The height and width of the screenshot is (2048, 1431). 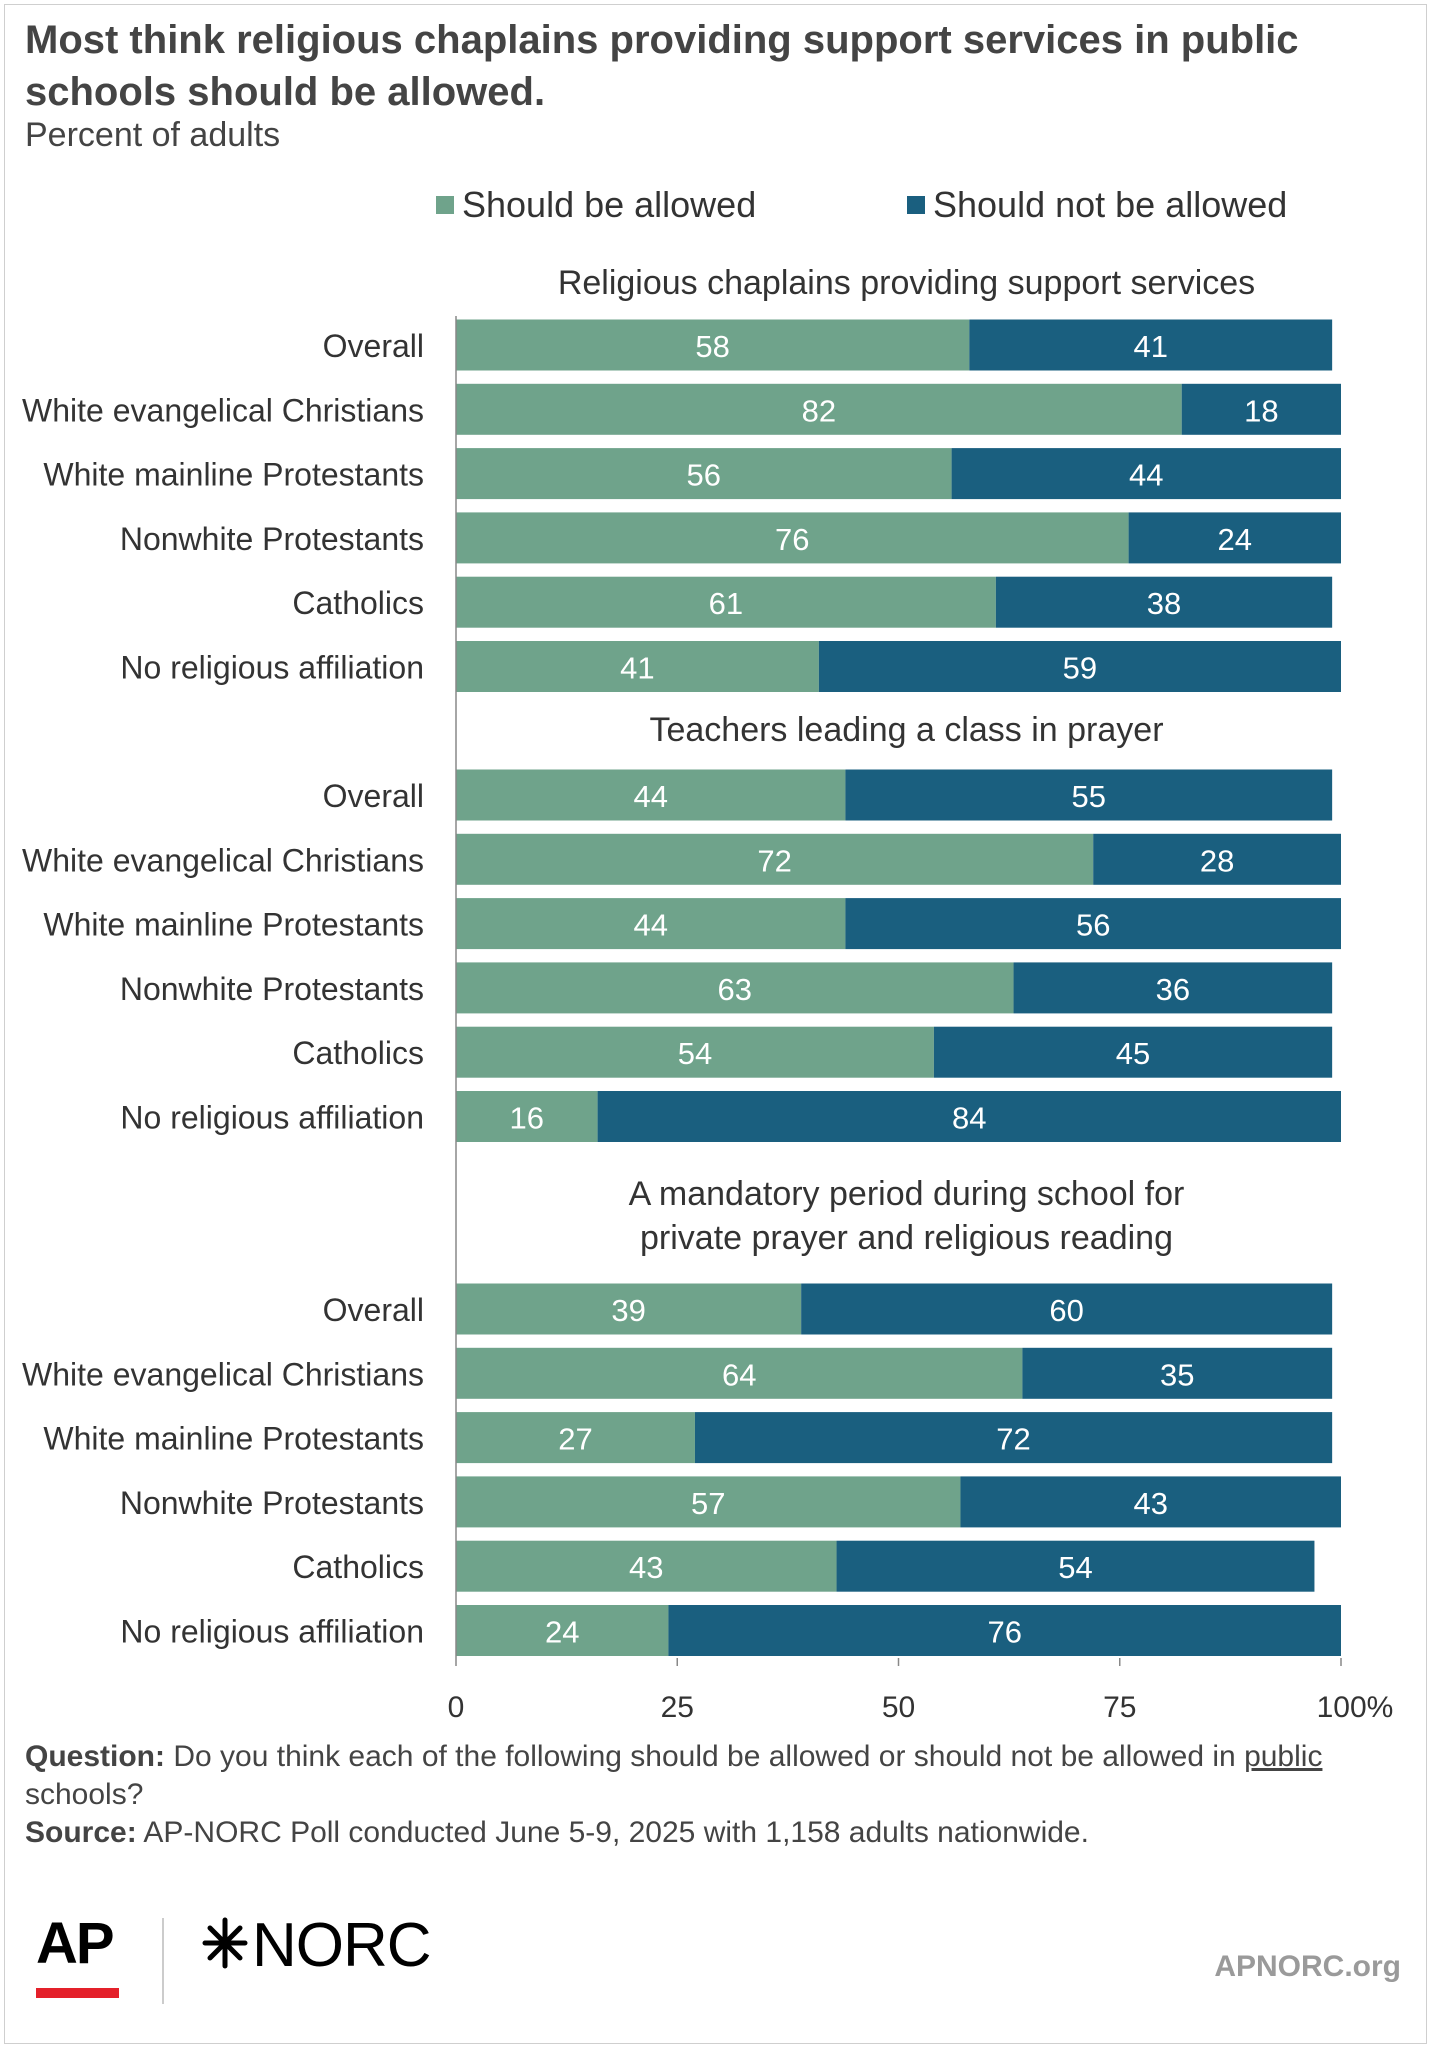 I want to click on data-label-allowed: 82, so click(x=819, y=410).